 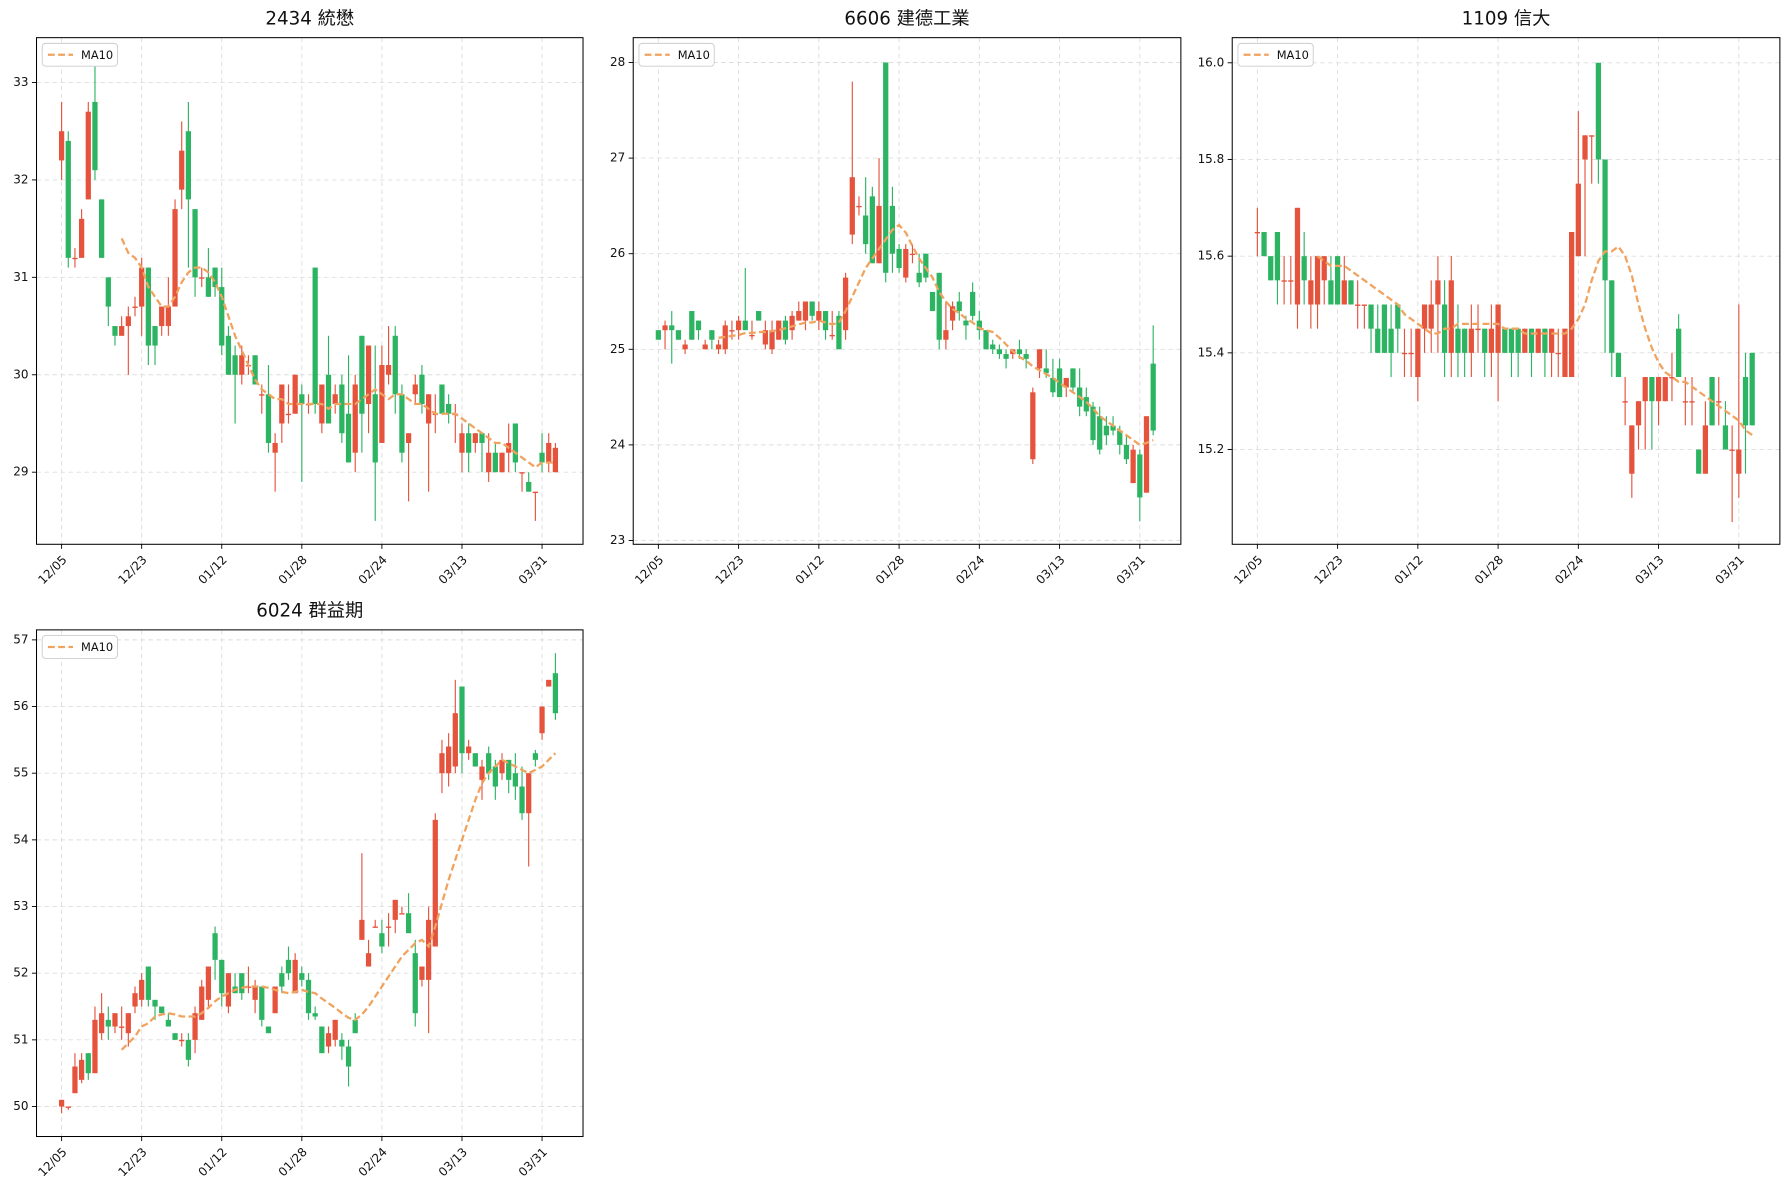 What do you see at coordinates (20, 472) in the screenshot?
I see `y-tick-label: 29` at bounding box center [20, 472].